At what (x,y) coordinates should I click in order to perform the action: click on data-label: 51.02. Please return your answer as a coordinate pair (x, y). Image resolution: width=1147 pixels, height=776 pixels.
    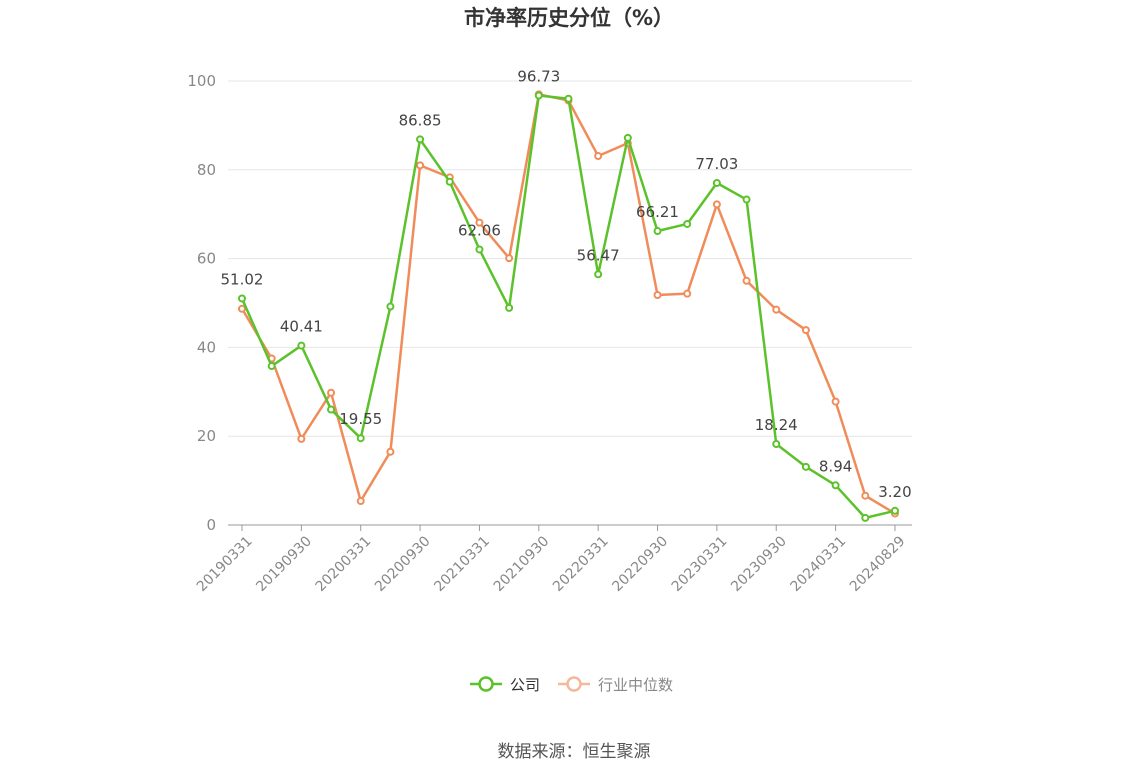
    Looking at the image, I should click on (242, 279).